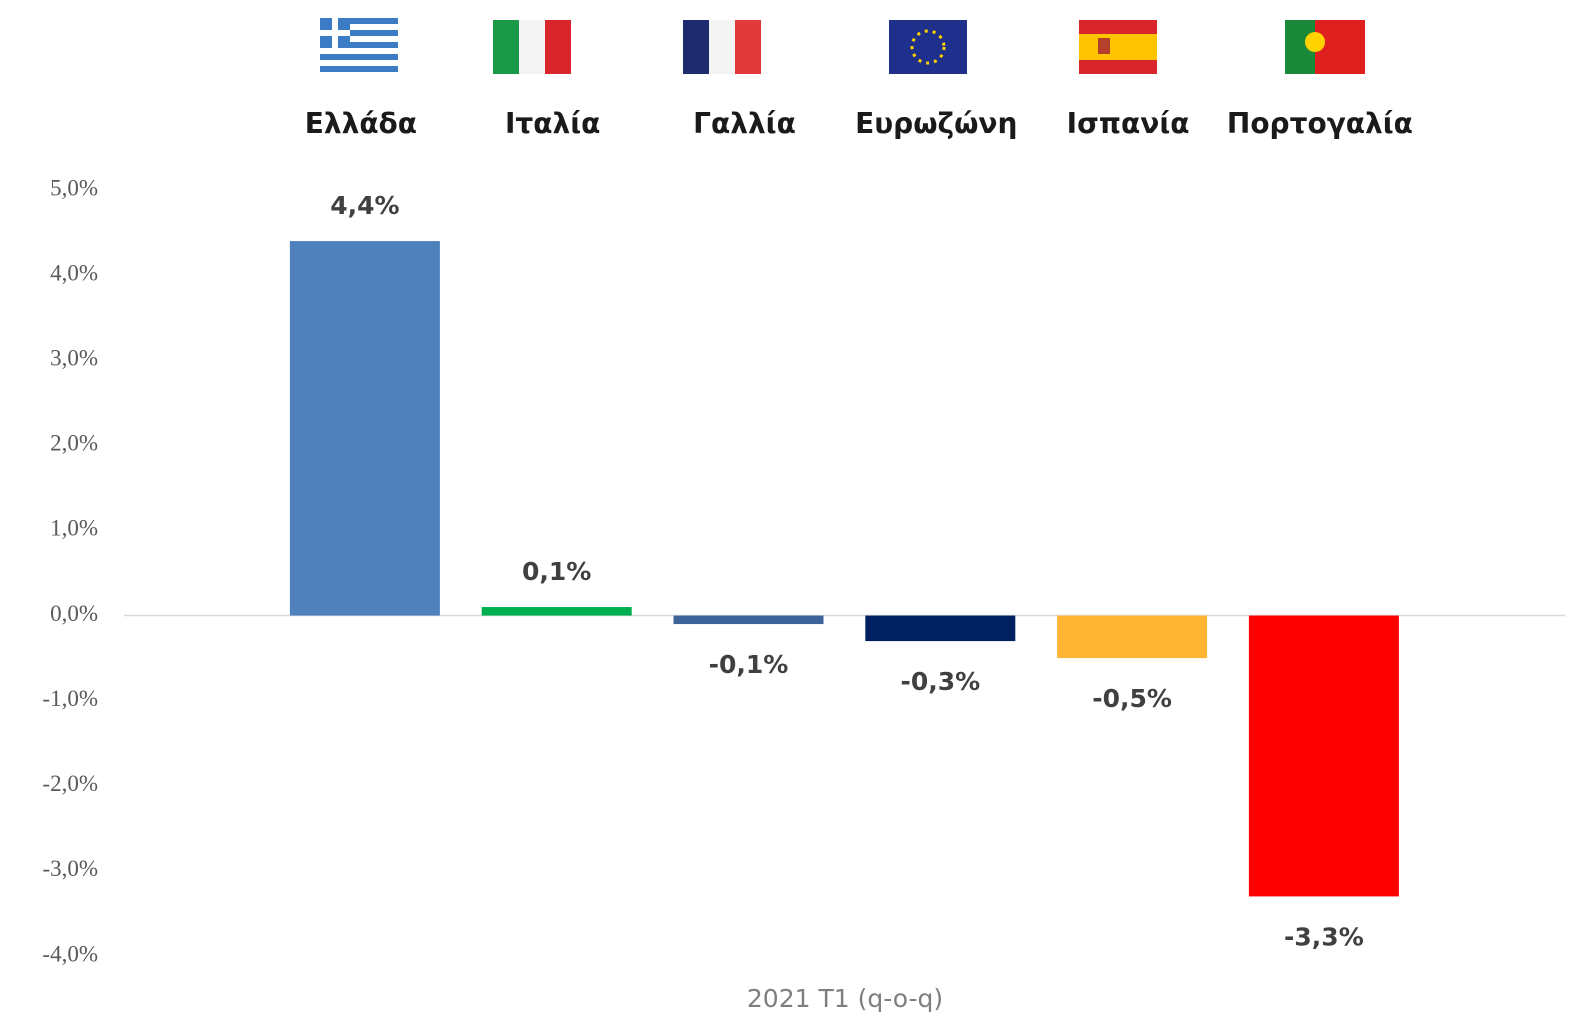 This screenshot has height=1027, width=1583. What do you see at coordinates (74, 358) in the screenshot?
I see `y-tick-label: 3,0%` at bounding box center [74, 358].